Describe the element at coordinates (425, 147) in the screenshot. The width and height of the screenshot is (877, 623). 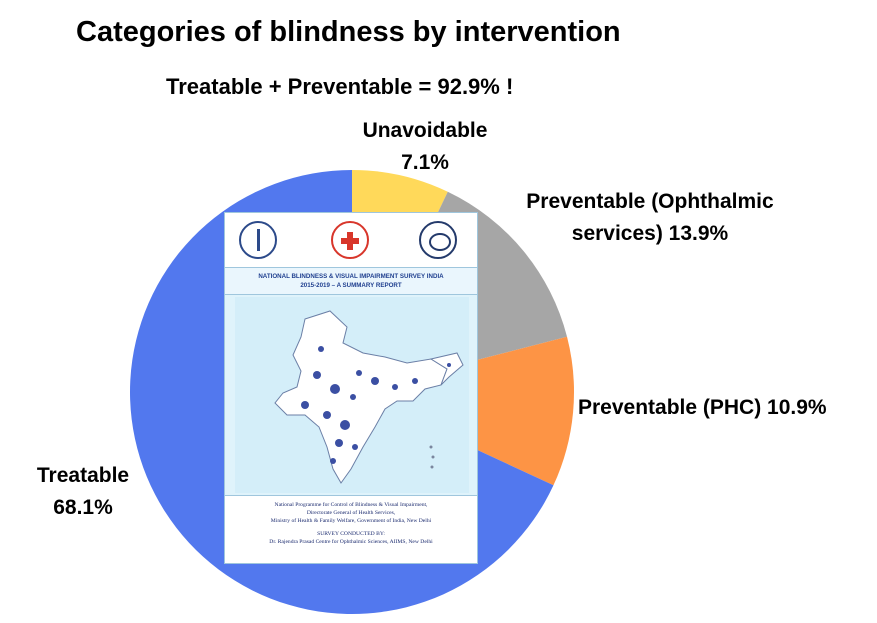
I see `slice-label-unavoidable: Unavoidable 7.1%` at that location.